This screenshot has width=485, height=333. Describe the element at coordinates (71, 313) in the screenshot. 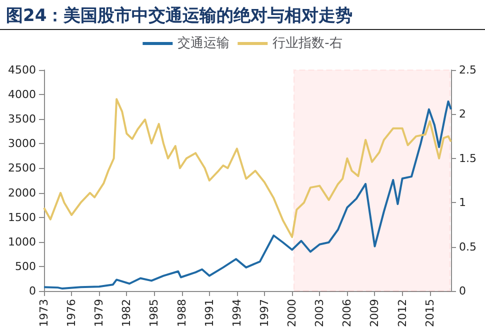

I see `x-tick-label: 1976` at that location.